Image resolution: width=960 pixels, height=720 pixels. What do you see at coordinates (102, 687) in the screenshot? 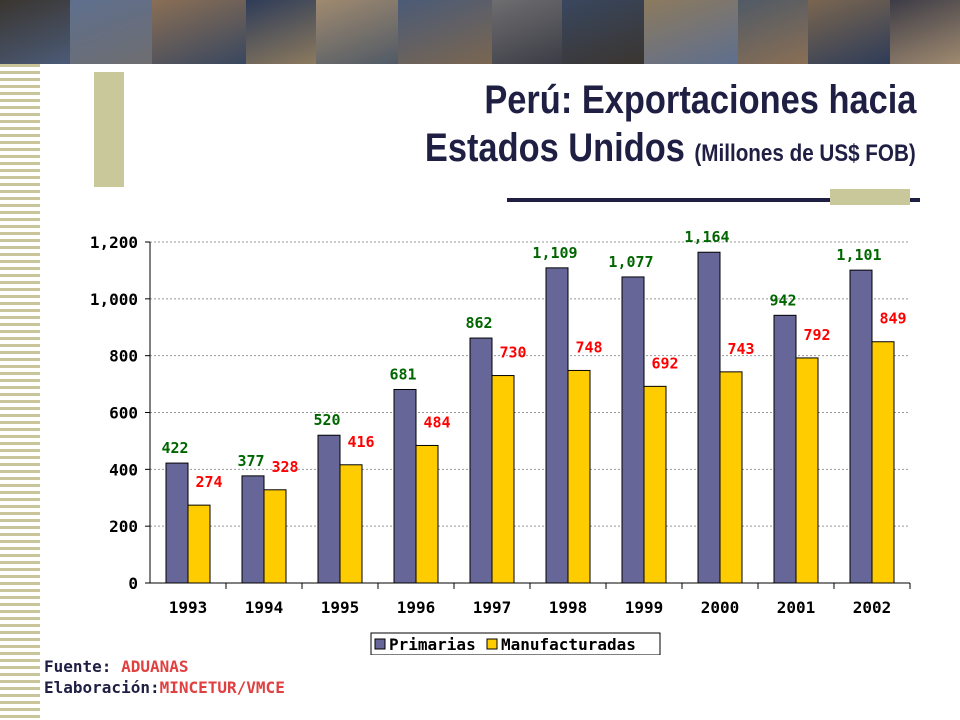
I see `elaboracion-label: Elaboración:` at bounding box center [102, 687].